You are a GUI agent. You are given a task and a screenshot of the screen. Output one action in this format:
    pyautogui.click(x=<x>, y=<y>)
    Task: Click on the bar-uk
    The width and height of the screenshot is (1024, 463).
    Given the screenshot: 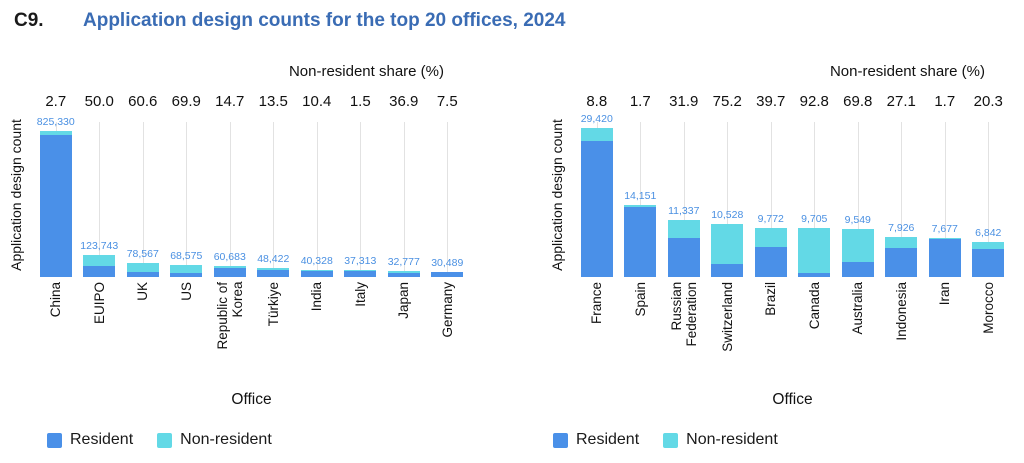 What is the action you would take?
    pyautogui.click(x=142, y=270)
    